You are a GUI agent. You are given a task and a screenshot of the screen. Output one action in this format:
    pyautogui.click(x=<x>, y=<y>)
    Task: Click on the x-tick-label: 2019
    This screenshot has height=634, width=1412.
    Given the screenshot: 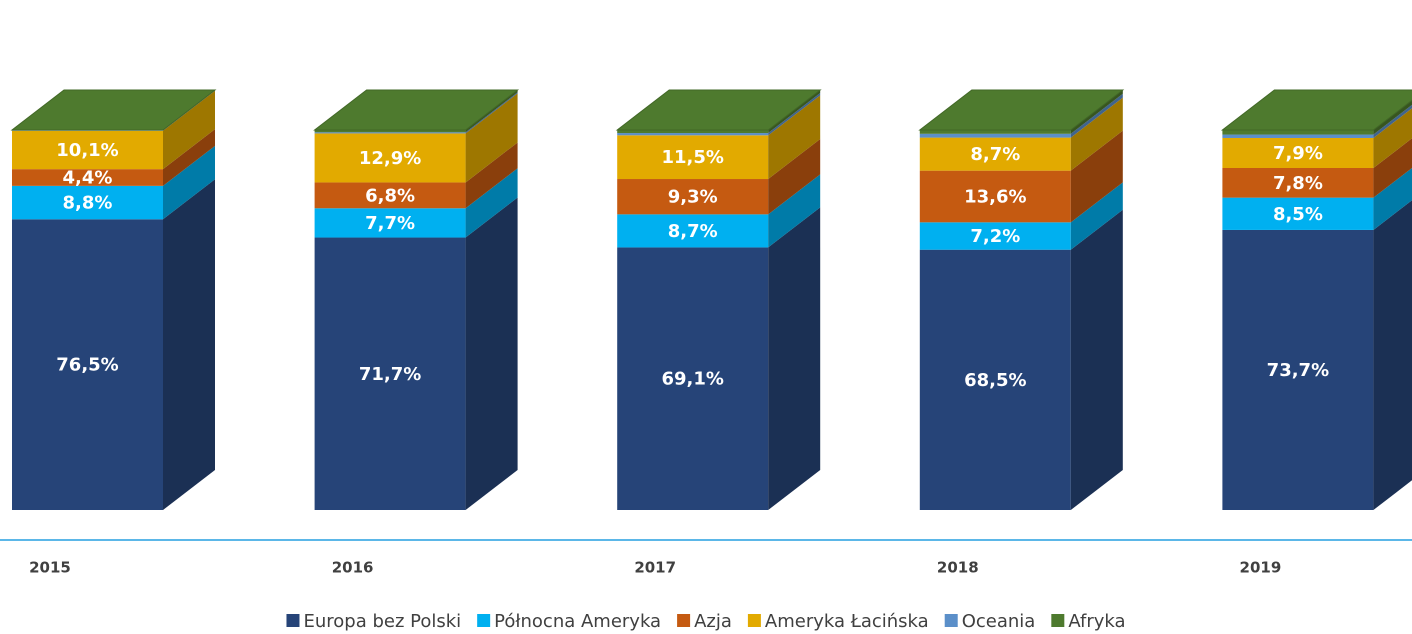 What is the action you would take?
    pyautogui.click(x=1261, y=568)
    